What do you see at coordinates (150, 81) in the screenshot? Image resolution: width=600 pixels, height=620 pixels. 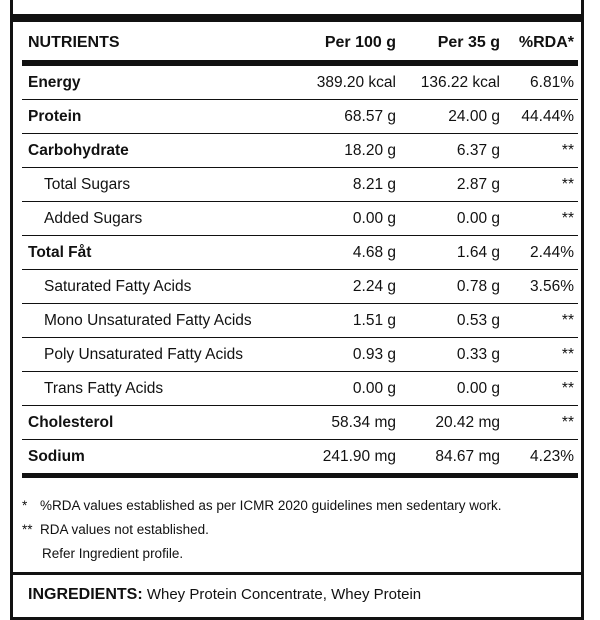 I see `nutrient-name: Energy` at bounding box center [150, 81].